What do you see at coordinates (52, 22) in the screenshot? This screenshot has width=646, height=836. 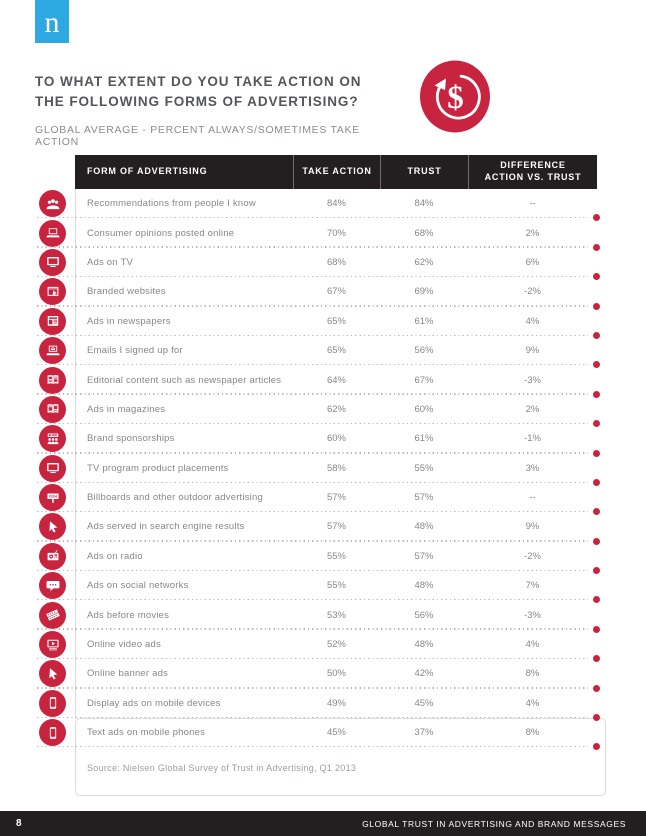 I see `nielsen-logo-letter: n` at bounding box center [52, 22].